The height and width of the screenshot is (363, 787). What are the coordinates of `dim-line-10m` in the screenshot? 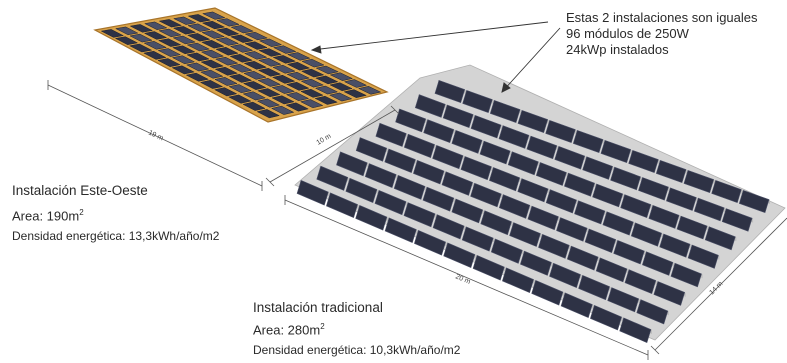 It's located at (332, 146).